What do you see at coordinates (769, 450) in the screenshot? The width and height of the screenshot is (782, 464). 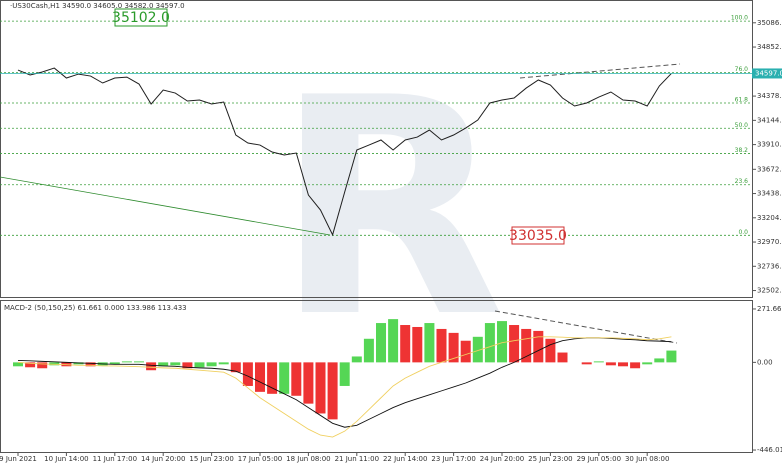 I see `y-tick-label: -446.016` at bounding box center [769, 450].